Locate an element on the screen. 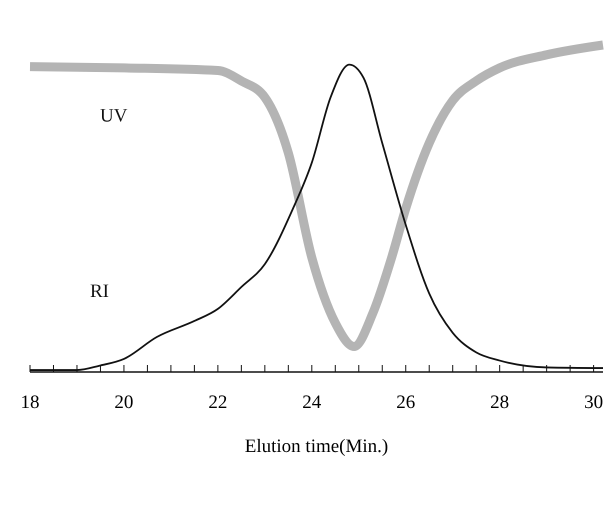 The width and height of the screenshot is (615, 507). text: RI is located at coordinates (99, 291).